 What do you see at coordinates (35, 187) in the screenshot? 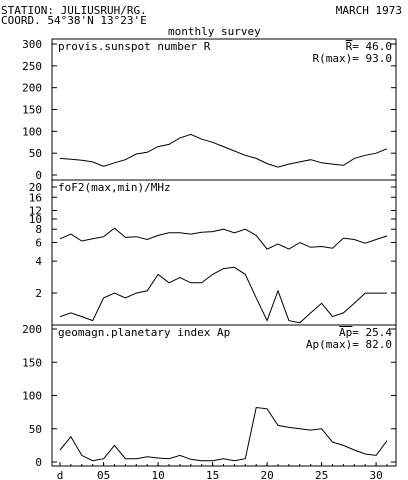
I see `y-tick-label: 20` at bounding box center [35, 187].